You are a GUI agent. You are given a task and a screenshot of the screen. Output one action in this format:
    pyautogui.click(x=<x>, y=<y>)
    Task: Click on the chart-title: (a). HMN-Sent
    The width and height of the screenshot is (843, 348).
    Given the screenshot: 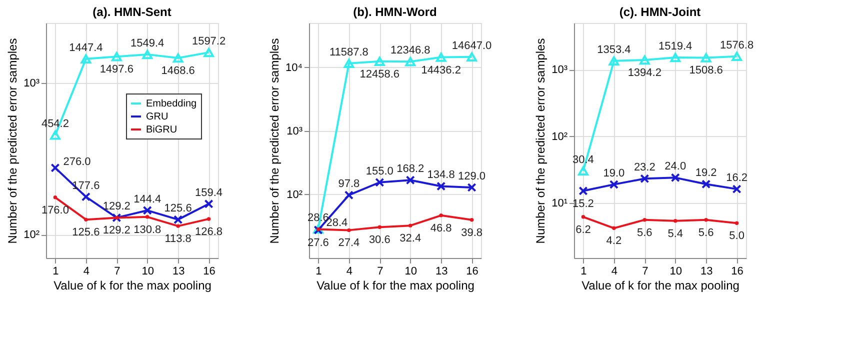 What is the action you would take?
    pyautogui.click(x=132, y=12)
    